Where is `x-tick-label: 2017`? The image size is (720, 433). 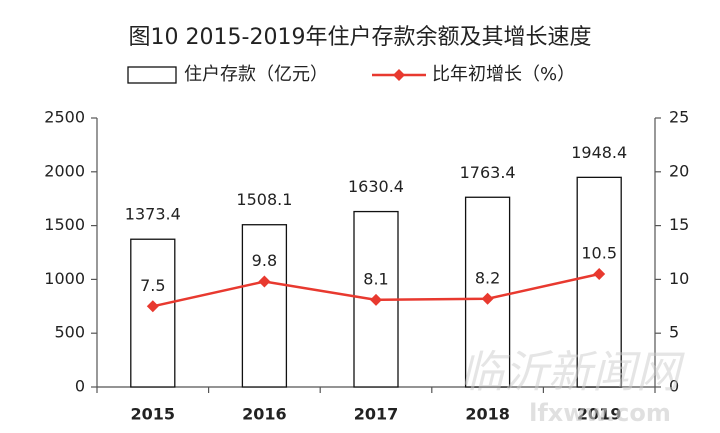
x-tick-label: 2017 is located at coordinates (376, 414).